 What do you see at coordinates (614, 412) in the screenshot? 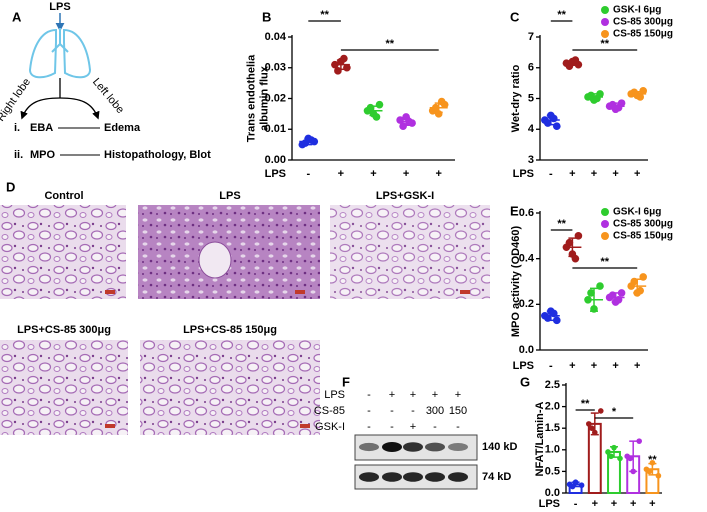
I see `annotation: *` at bounding box center [614, 412].